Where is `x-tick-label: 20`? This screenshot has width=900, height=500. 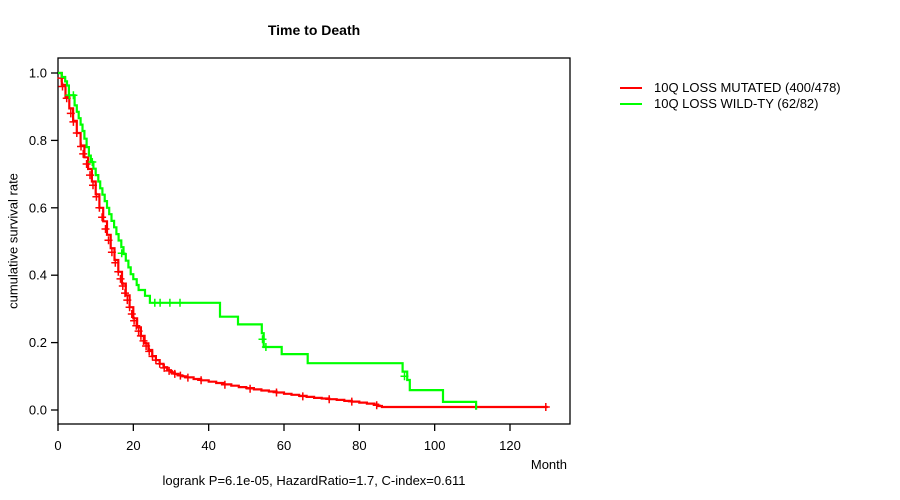
x-tick-label: 20 is located at coordinates (133, 445).